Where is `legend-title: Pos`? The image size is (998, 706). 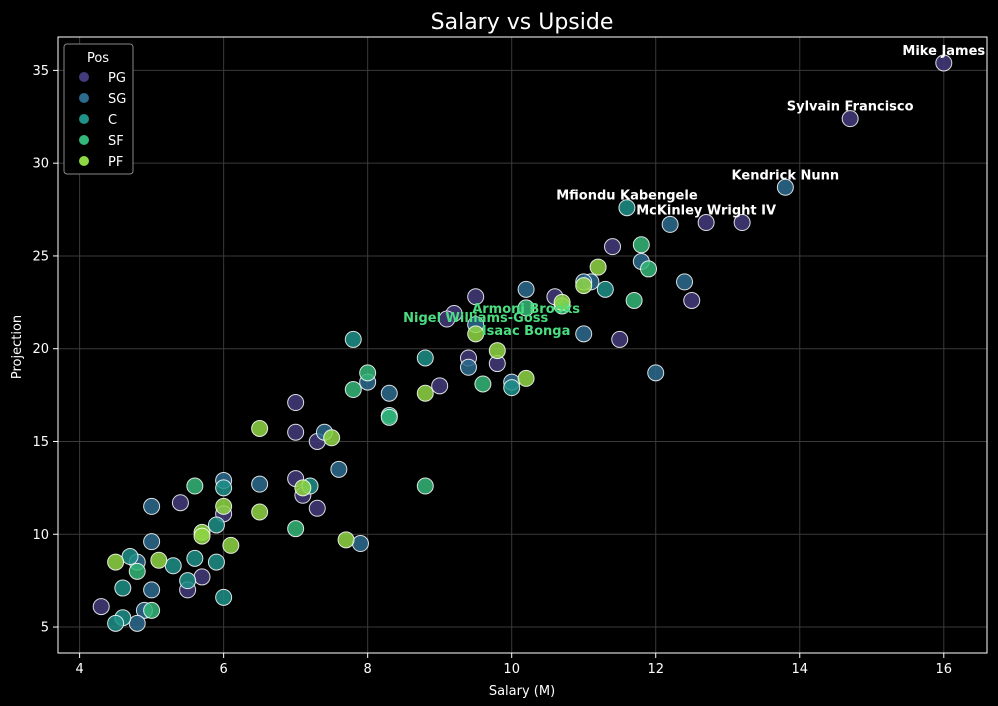 legend-title: Pos is located at coordinates (98, 58).